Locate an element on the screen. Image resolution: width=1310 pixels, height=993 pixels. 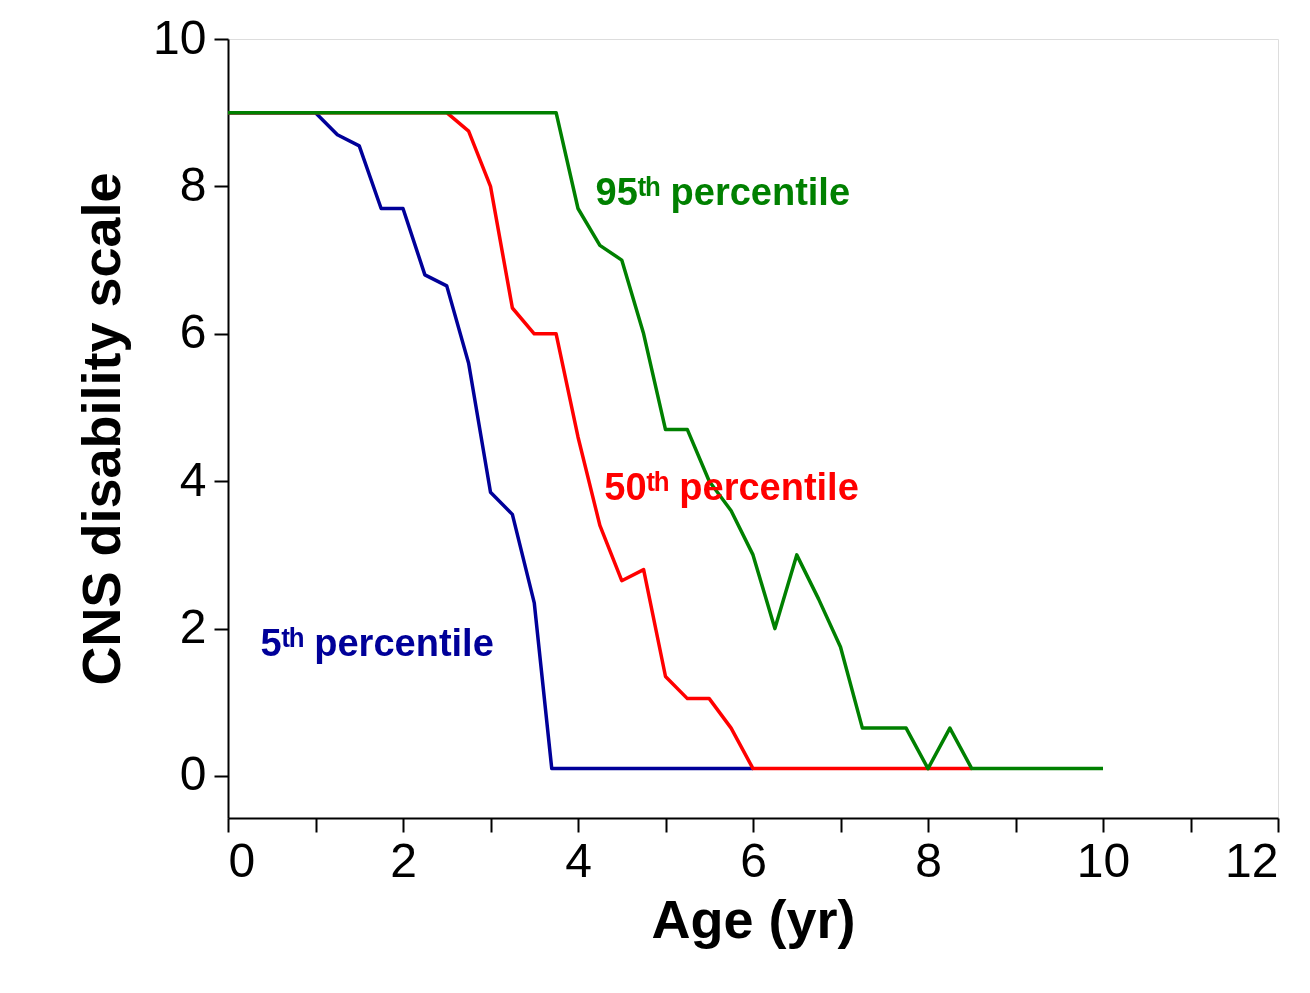
series-label: 95ᵗʰ percentile is located at coordinates (723, 191).